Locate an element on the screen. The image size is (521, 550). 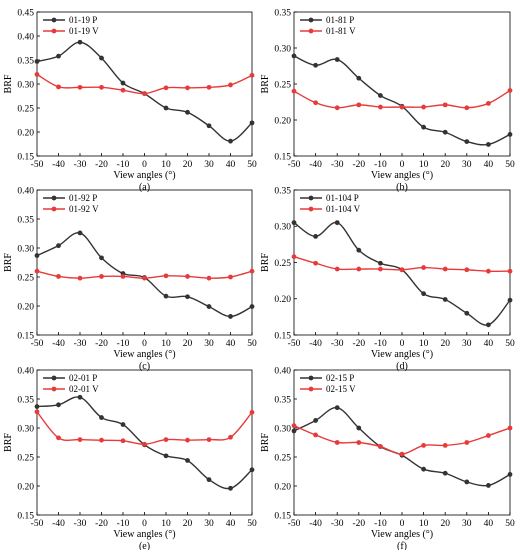
x-axis-title: View angles (°) is located at coordinates (144, 354).